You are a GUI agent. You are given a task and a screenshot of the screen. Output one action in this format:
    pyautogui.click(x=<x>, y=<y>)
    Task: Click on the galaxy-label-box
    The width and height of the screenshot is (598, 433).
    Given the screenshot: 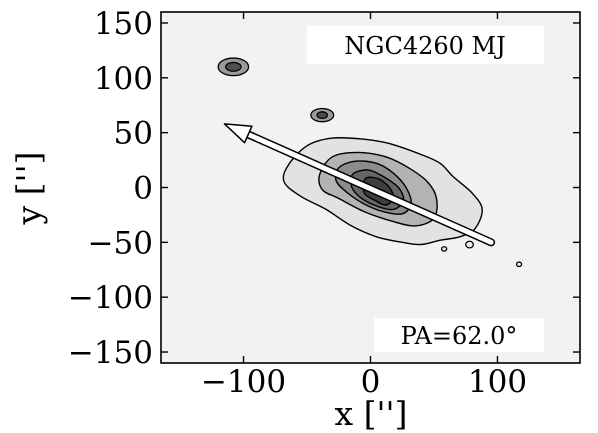 What is the action you would take?
    pyautogui.click(x=425, y=45)
    